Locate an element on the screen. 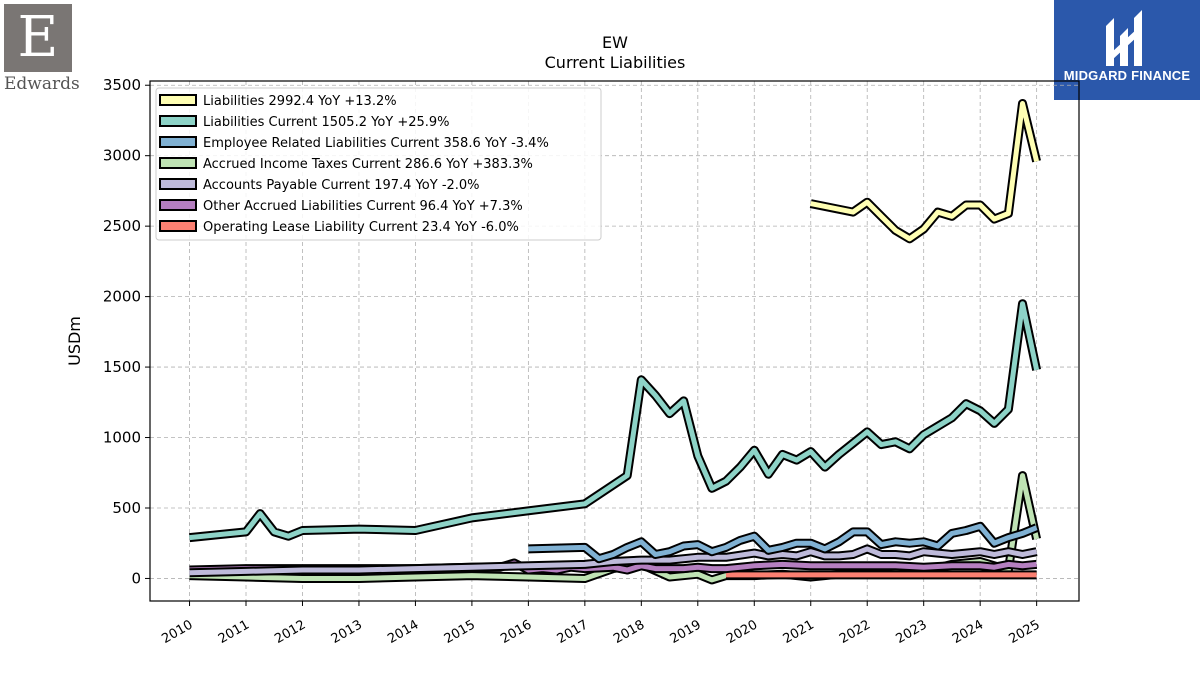 This screenshot has height=675, width=1200. x-tick-label: 2020 is located at coordinates (742, 632).